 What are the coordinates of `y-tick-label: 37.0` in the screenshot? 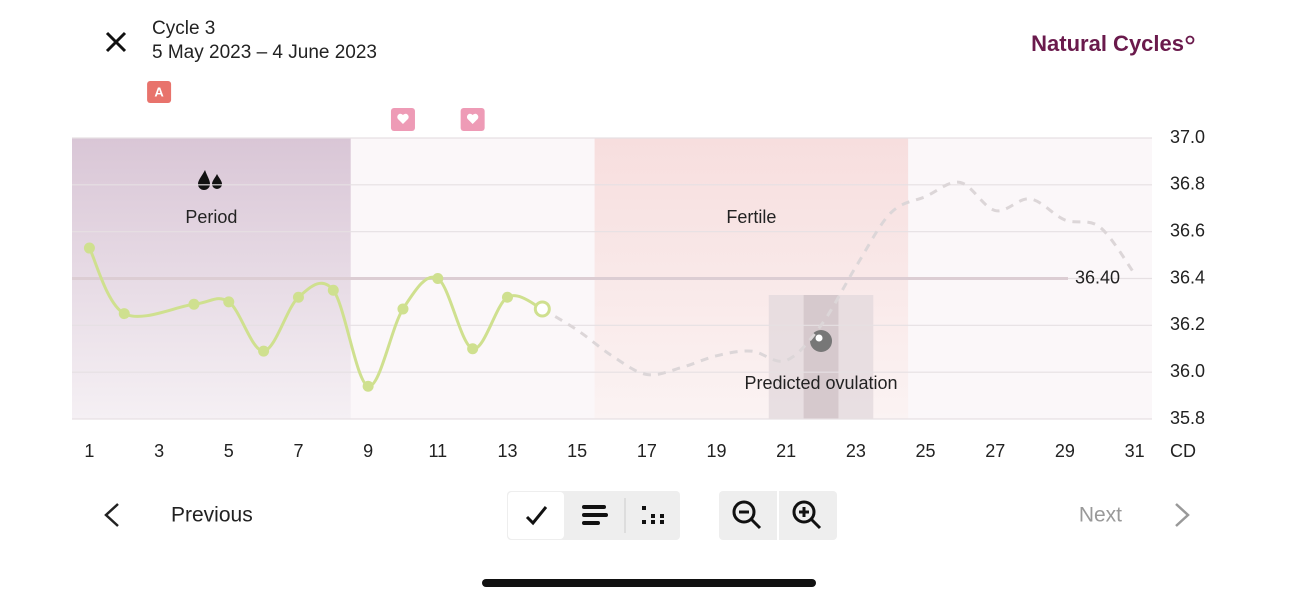 It's located at (1187, 137).